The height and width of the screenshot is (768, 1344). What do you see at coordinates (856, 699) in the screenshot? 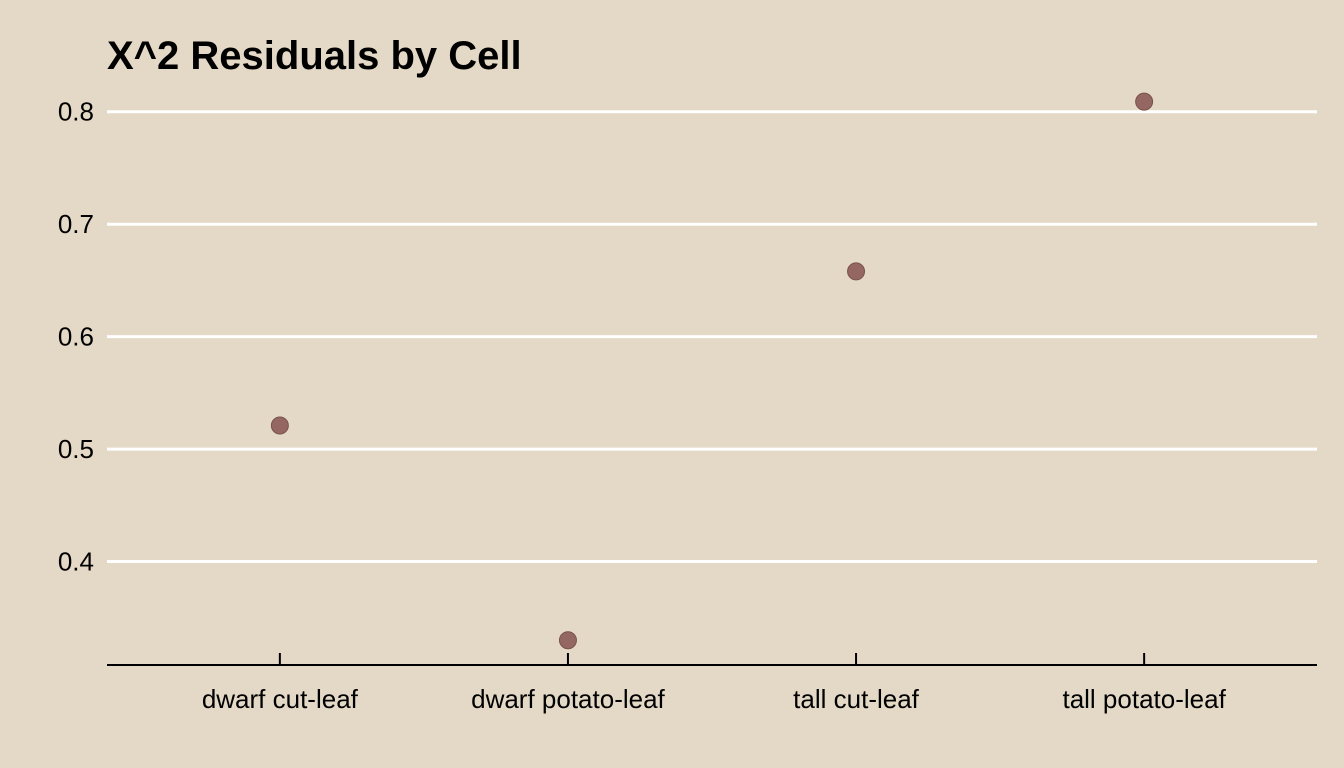
I see `x-tick-label: tall cut-leaf` at bounding box center [856, 699].